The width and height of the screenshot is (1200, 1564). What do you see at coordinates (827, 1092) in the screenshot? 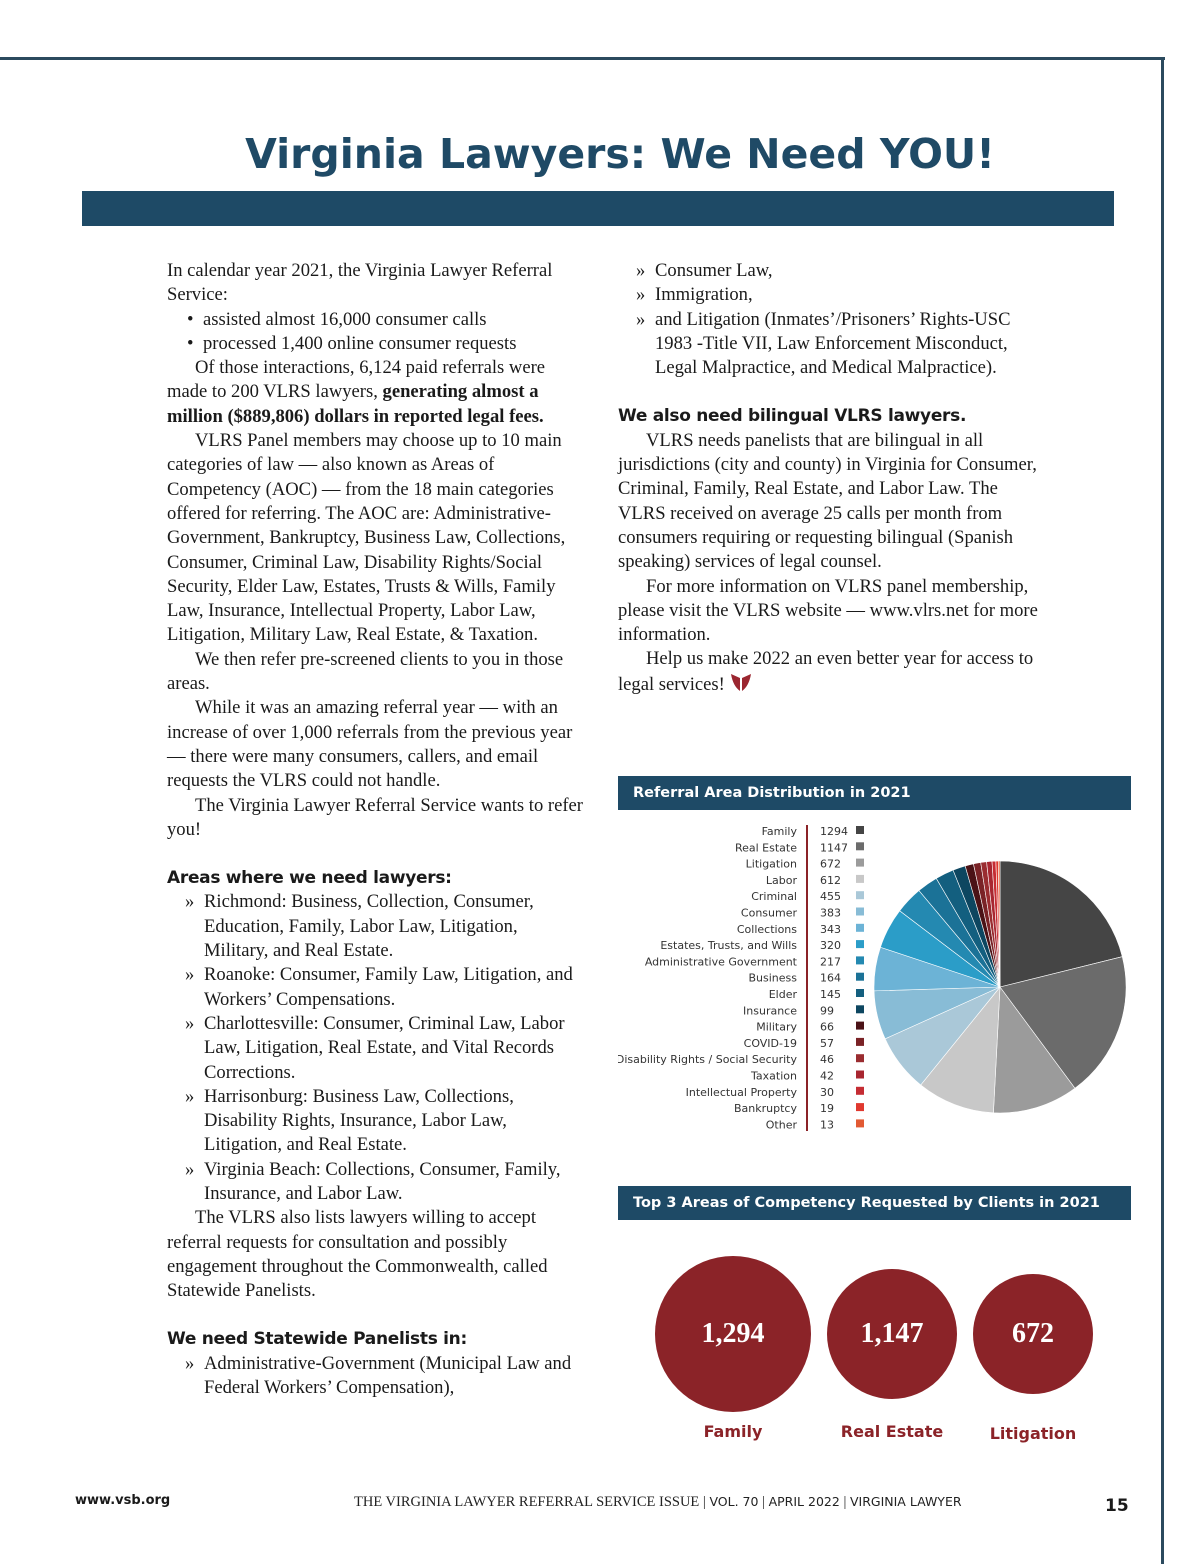
I see `legend-value: 30` at bounding box center [827, 1092].